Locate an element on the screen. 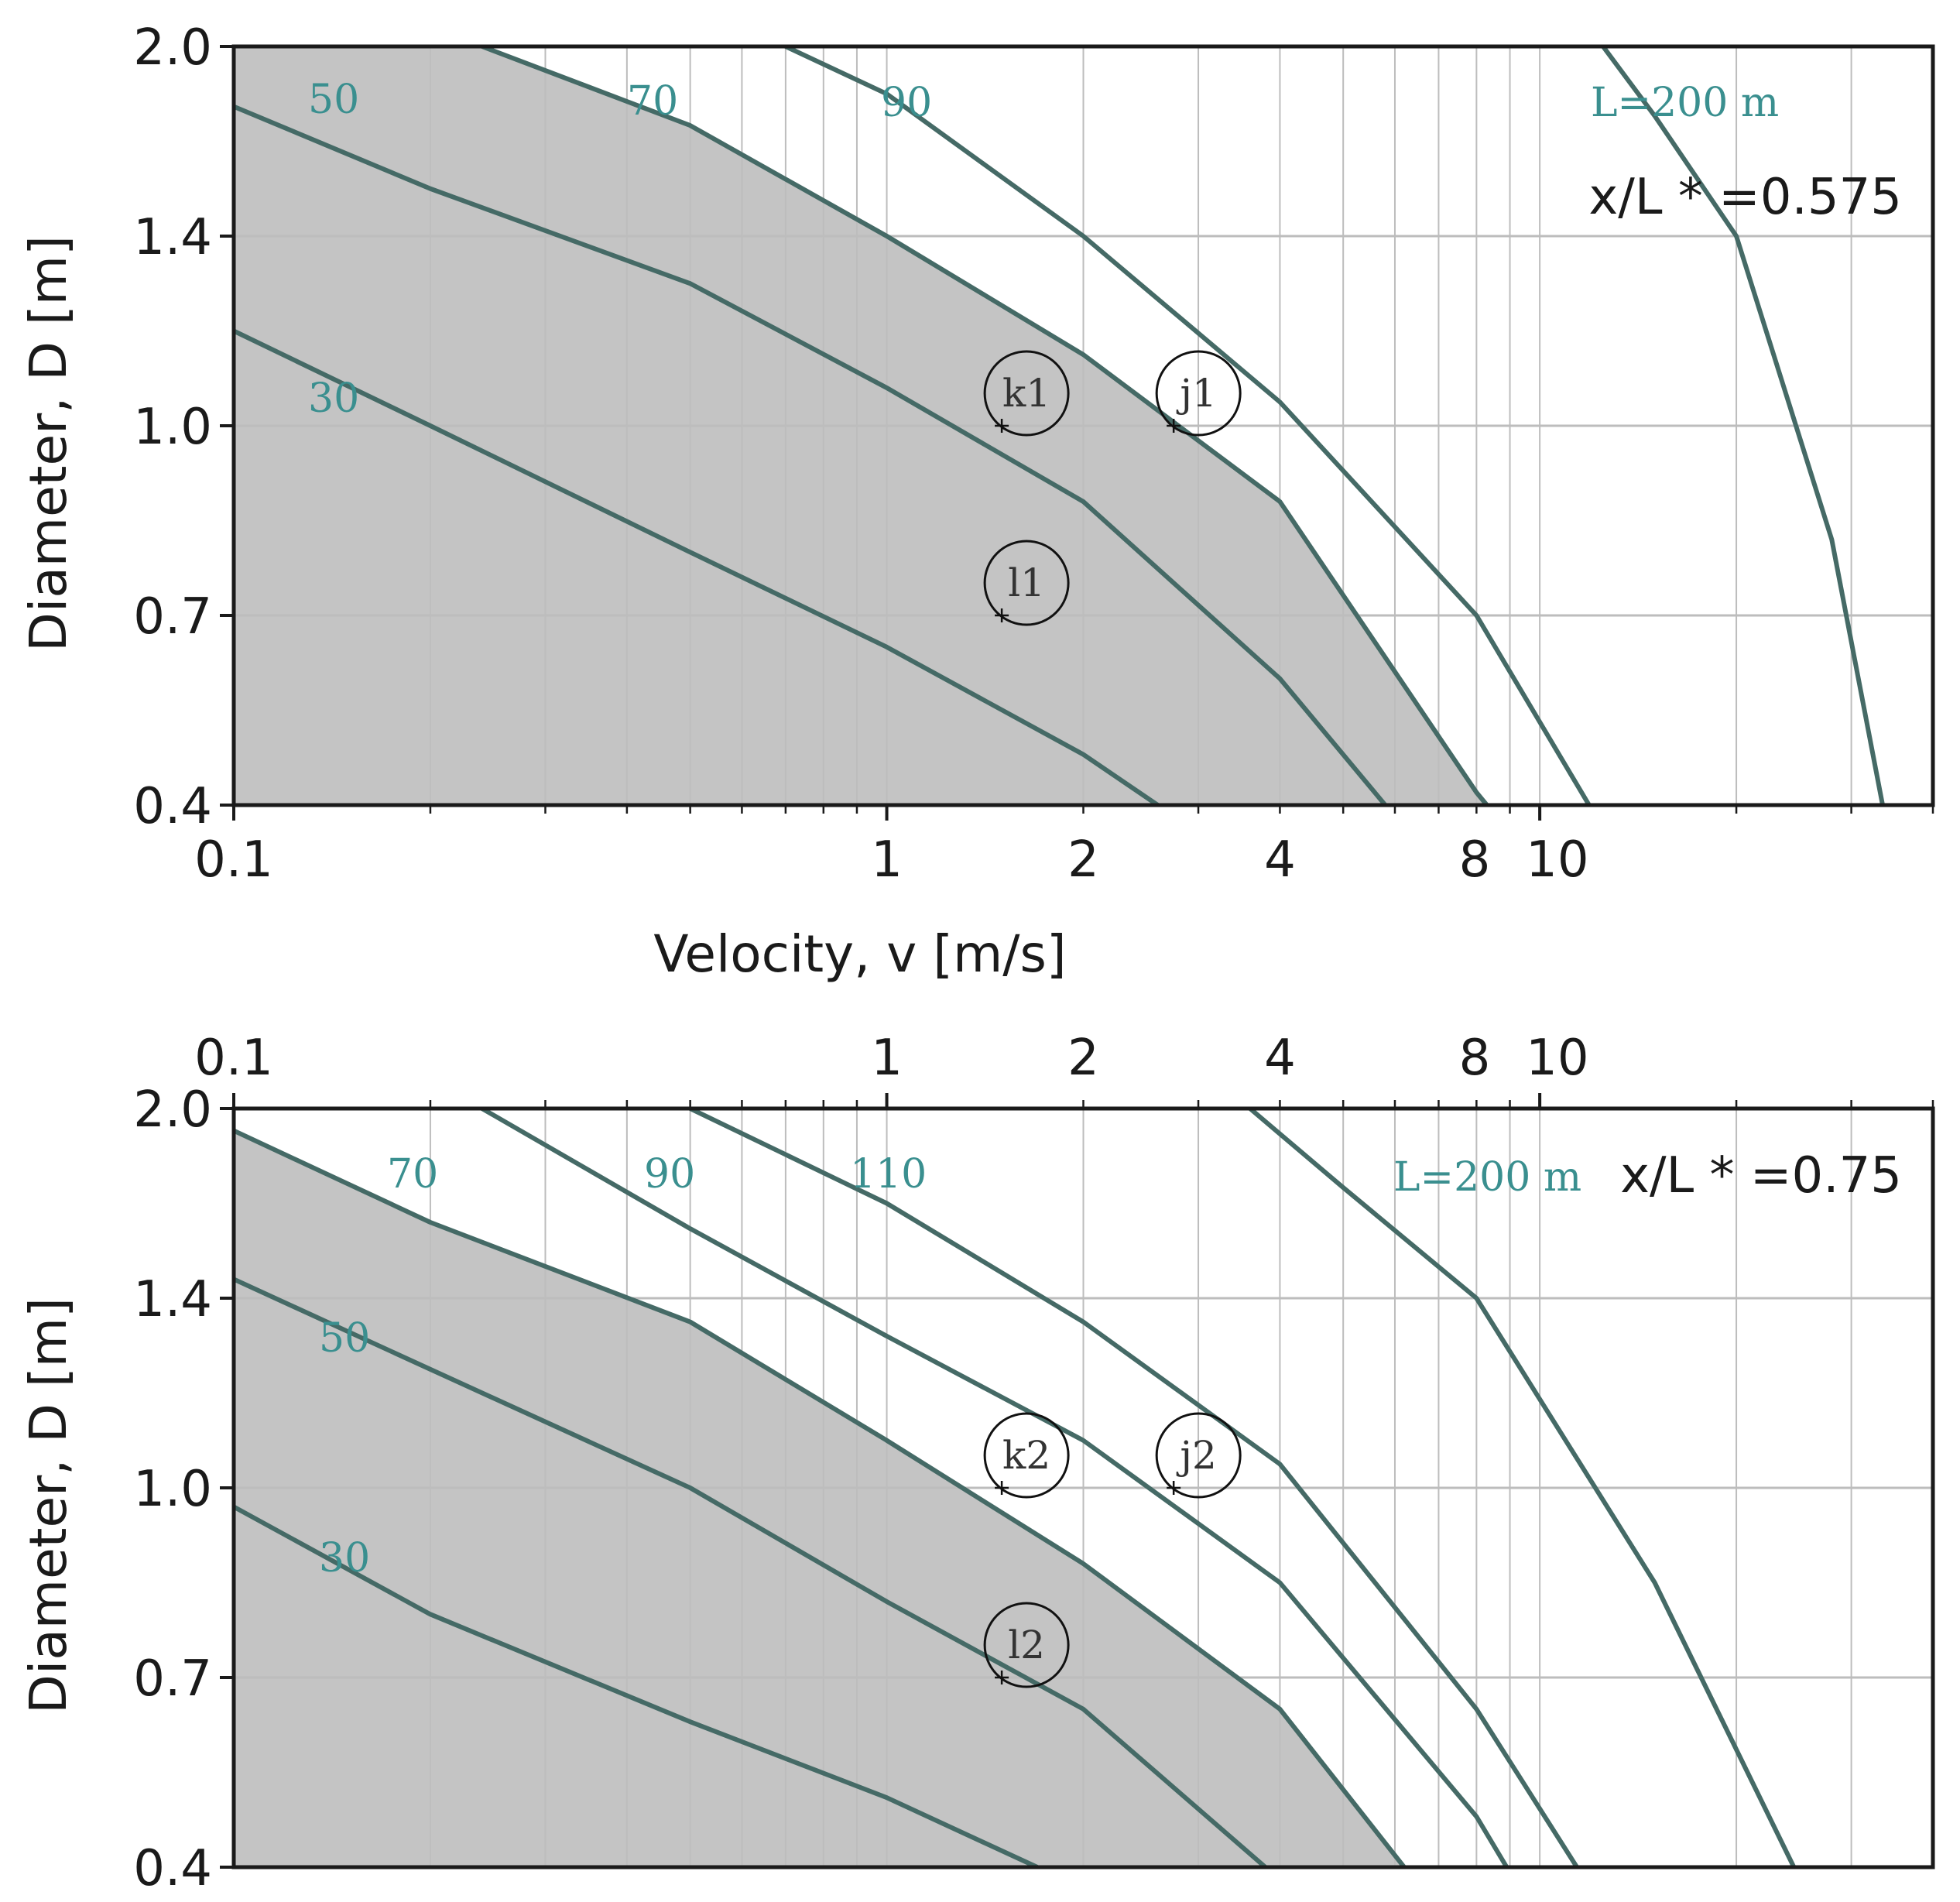 The width and height of the screenshot is (1960, 1902). panel-annotation: x/L * =0.75 is located at coordinates (1761, 1176).